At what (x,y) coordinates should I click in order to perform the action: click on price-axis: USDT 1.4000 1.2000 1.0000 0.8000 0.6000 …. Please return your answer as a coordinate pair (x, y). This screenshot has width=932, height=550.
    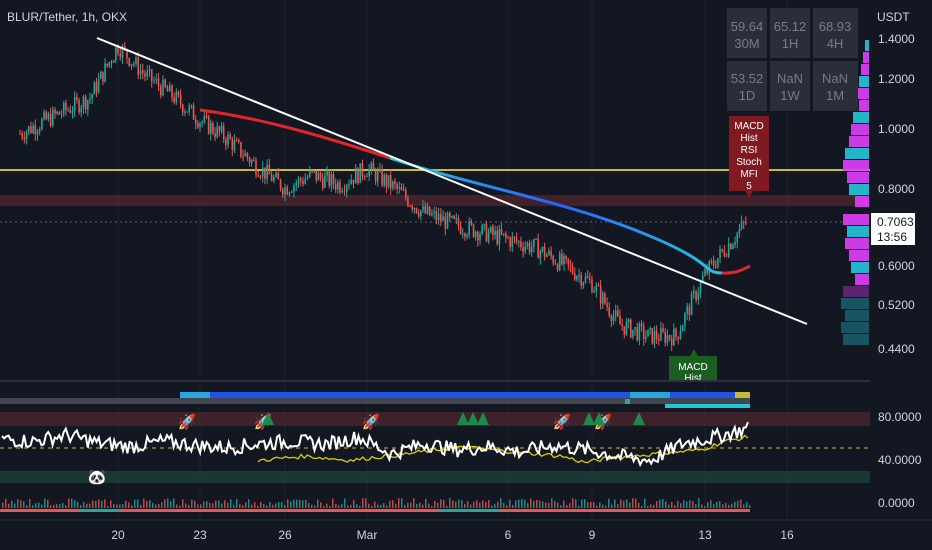
    Looking at the image, I should click on (901, 260).